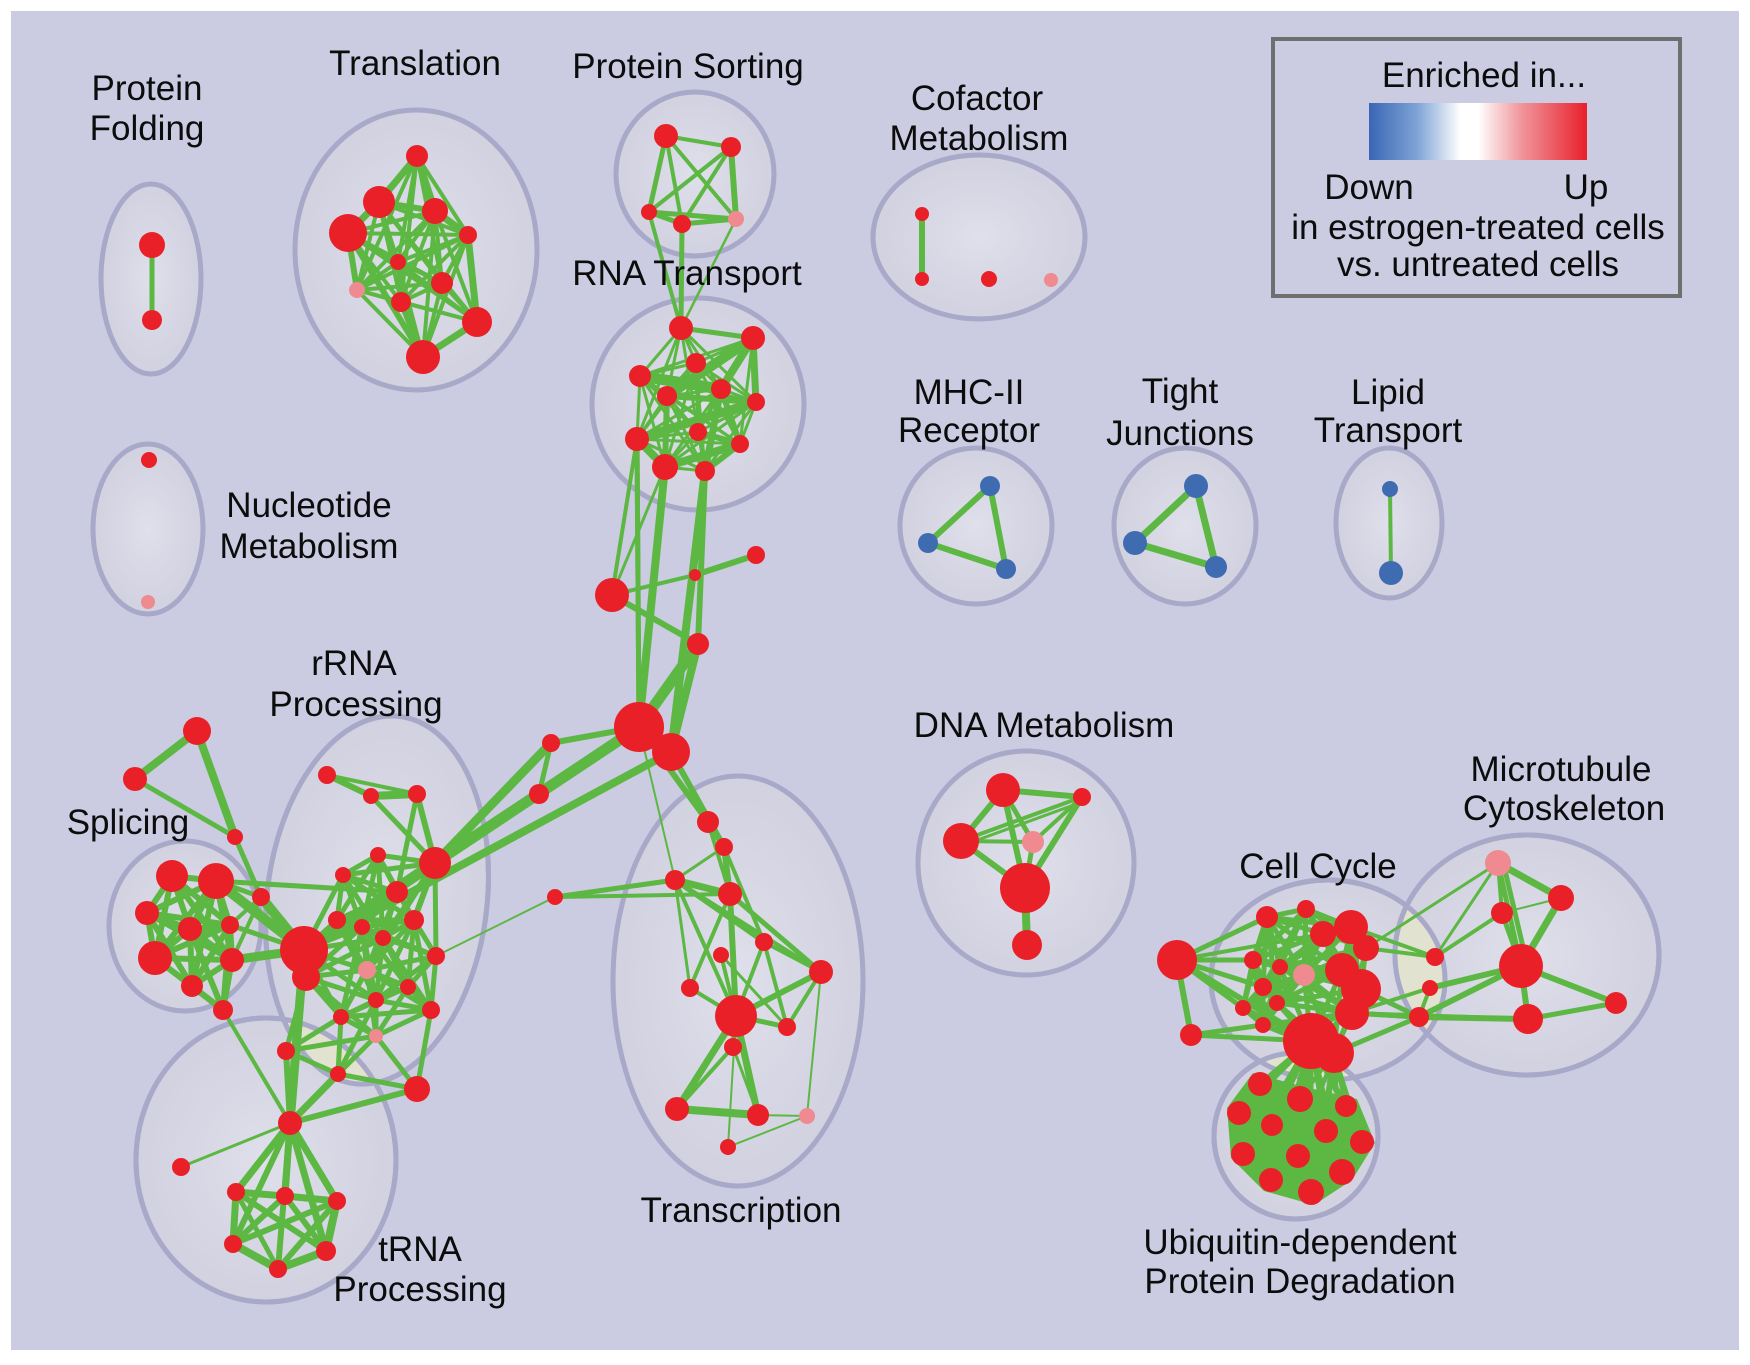 The image size is (1750, 1365). What do you see at coordinates (1388, 392) in the screenshot?
I see `svg-text: Lipid` at bounding box center [1388, 392].